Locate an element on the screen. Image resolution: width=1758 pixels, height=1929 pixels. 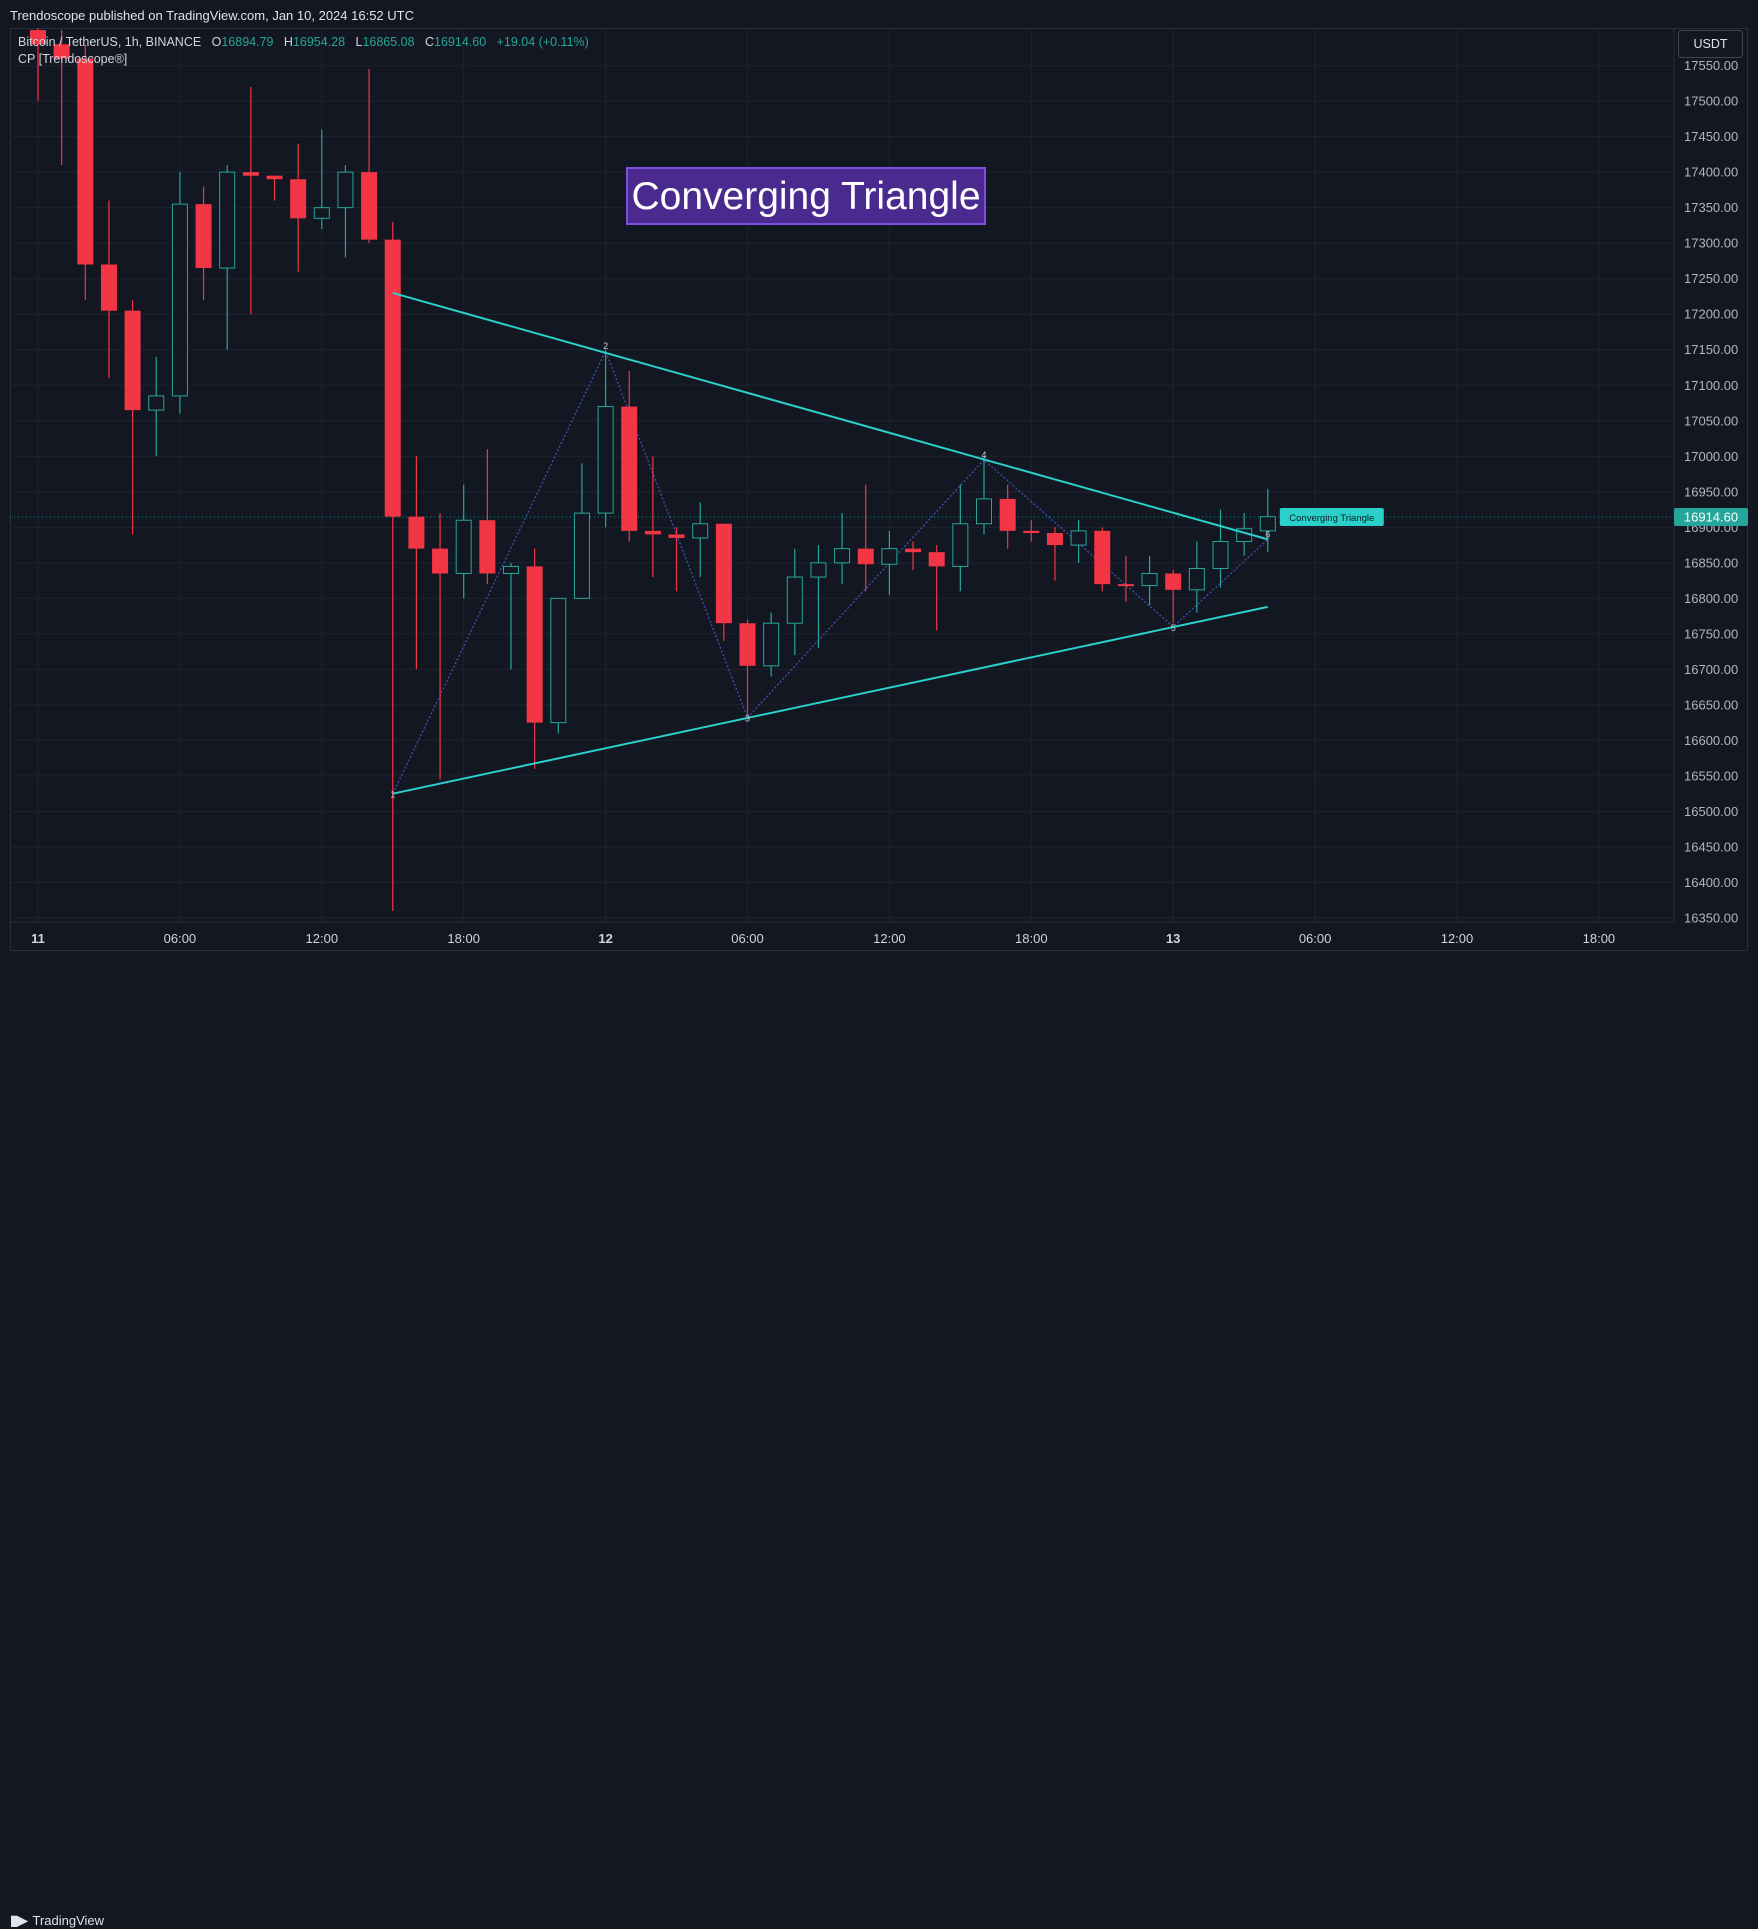
pattern-title-box is located at coordinates (806, 196).